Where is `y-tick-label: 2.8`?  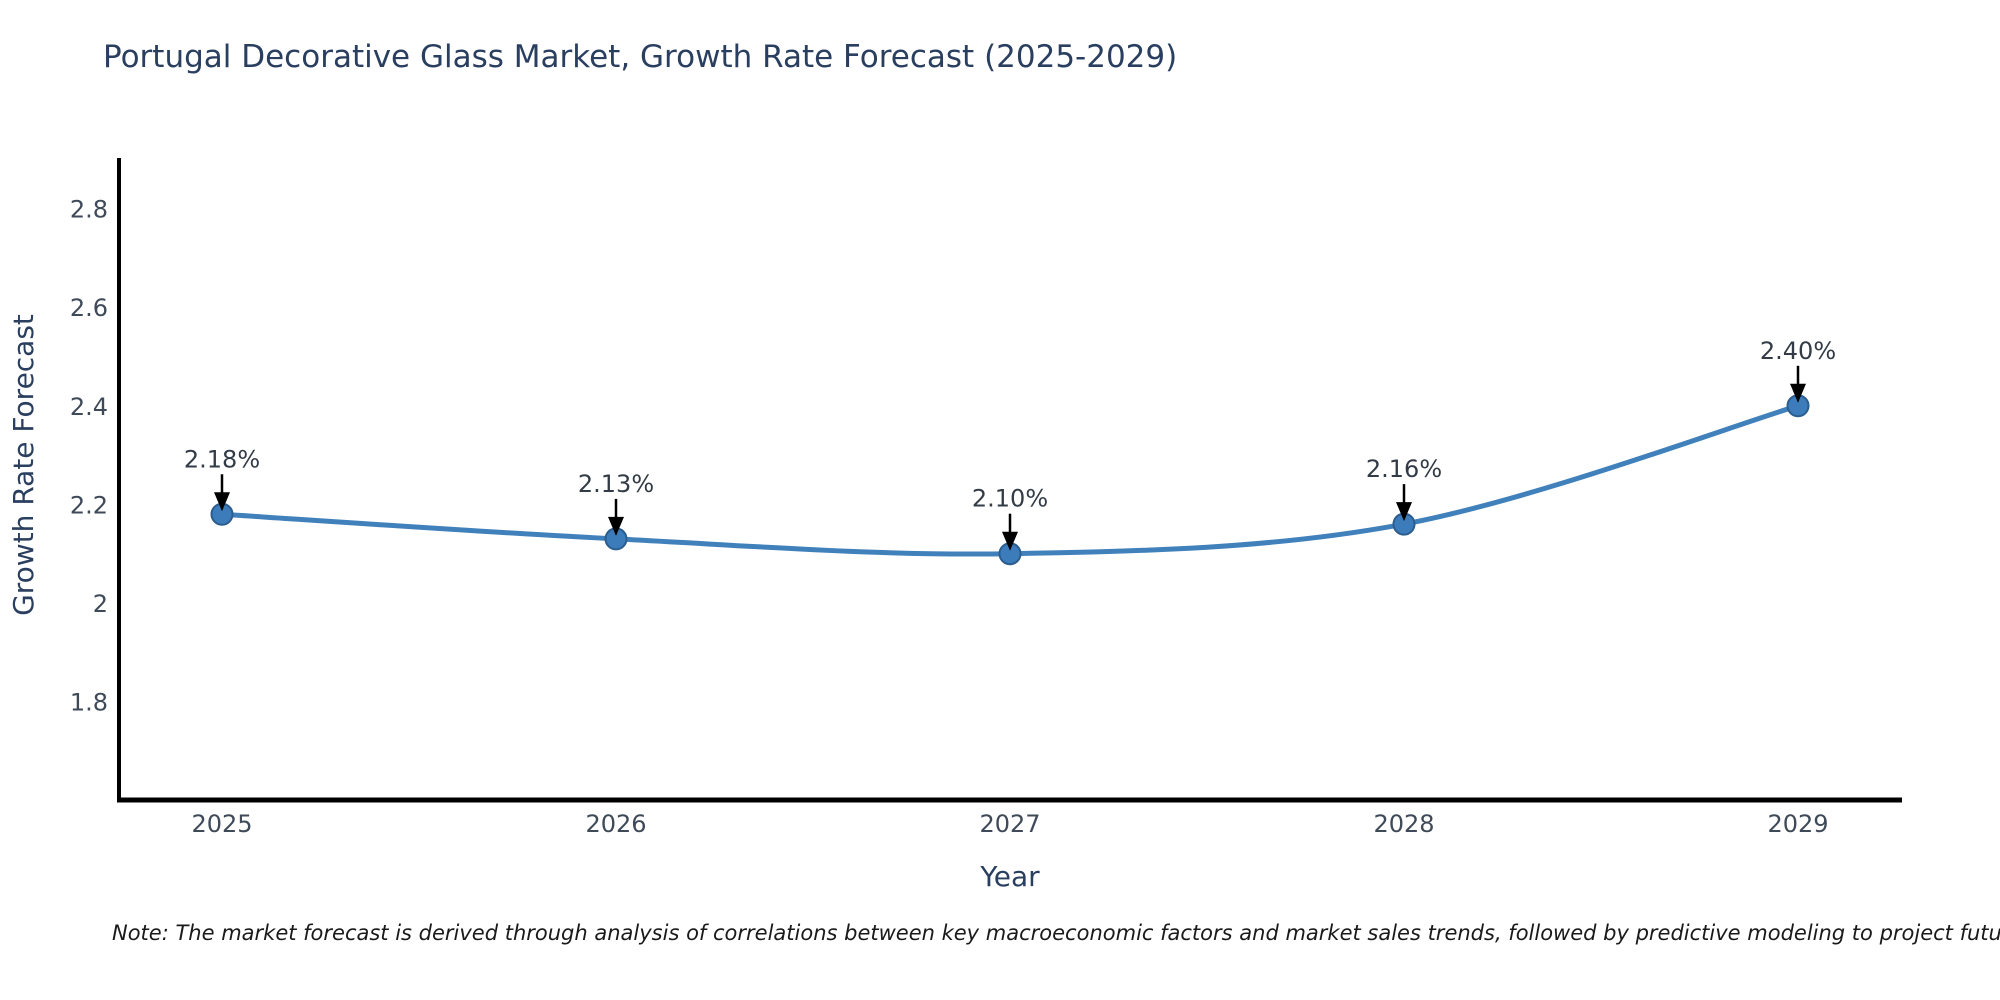 y-tick-label: 2.8 is located at coordinates (89, 210).